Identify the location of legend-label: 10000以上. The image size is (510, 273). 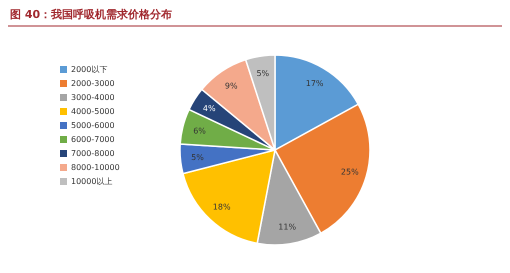
(91, 181).